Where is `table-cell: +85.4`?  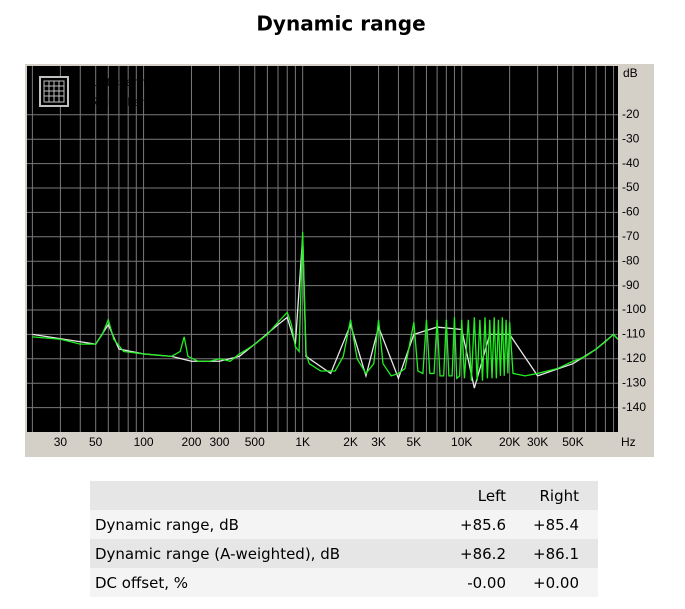
table-cell: +85.4 is located at coordinates (556, 525).